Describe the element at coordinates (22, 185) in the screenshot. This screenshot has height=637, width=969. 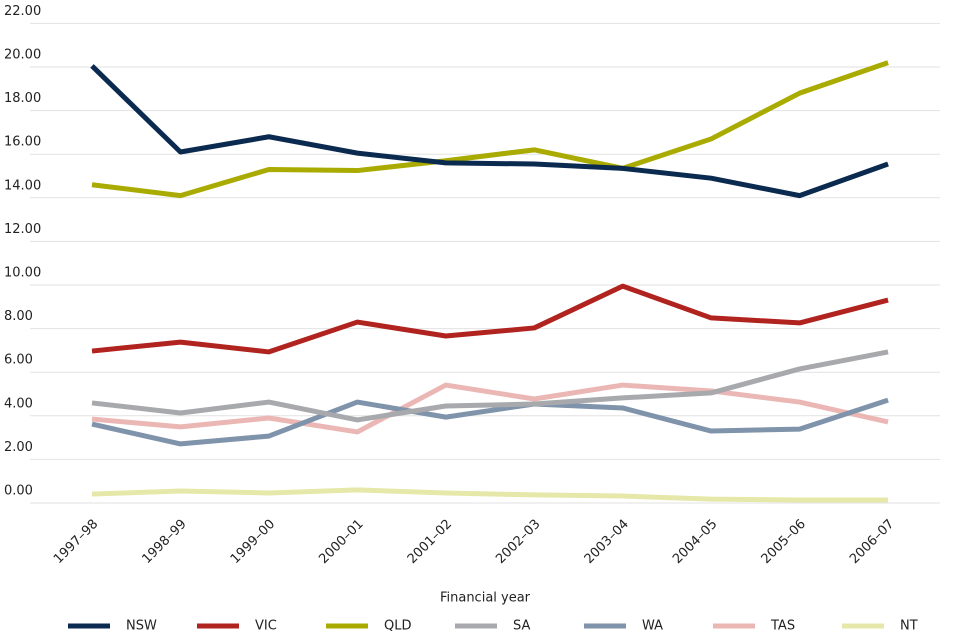
I see `y-tick-label: 14.00` at that location.